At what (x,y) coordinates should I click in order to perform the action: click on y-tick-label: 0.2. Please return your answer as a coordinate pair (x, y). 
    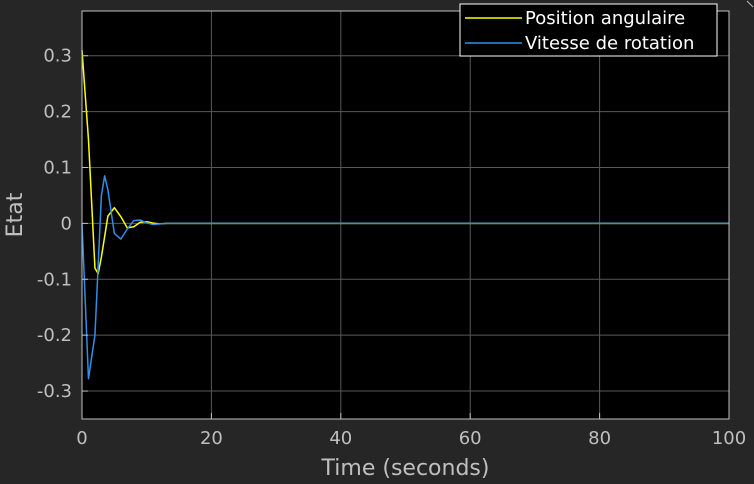
    Looking at the image, I should click on (57, 112).